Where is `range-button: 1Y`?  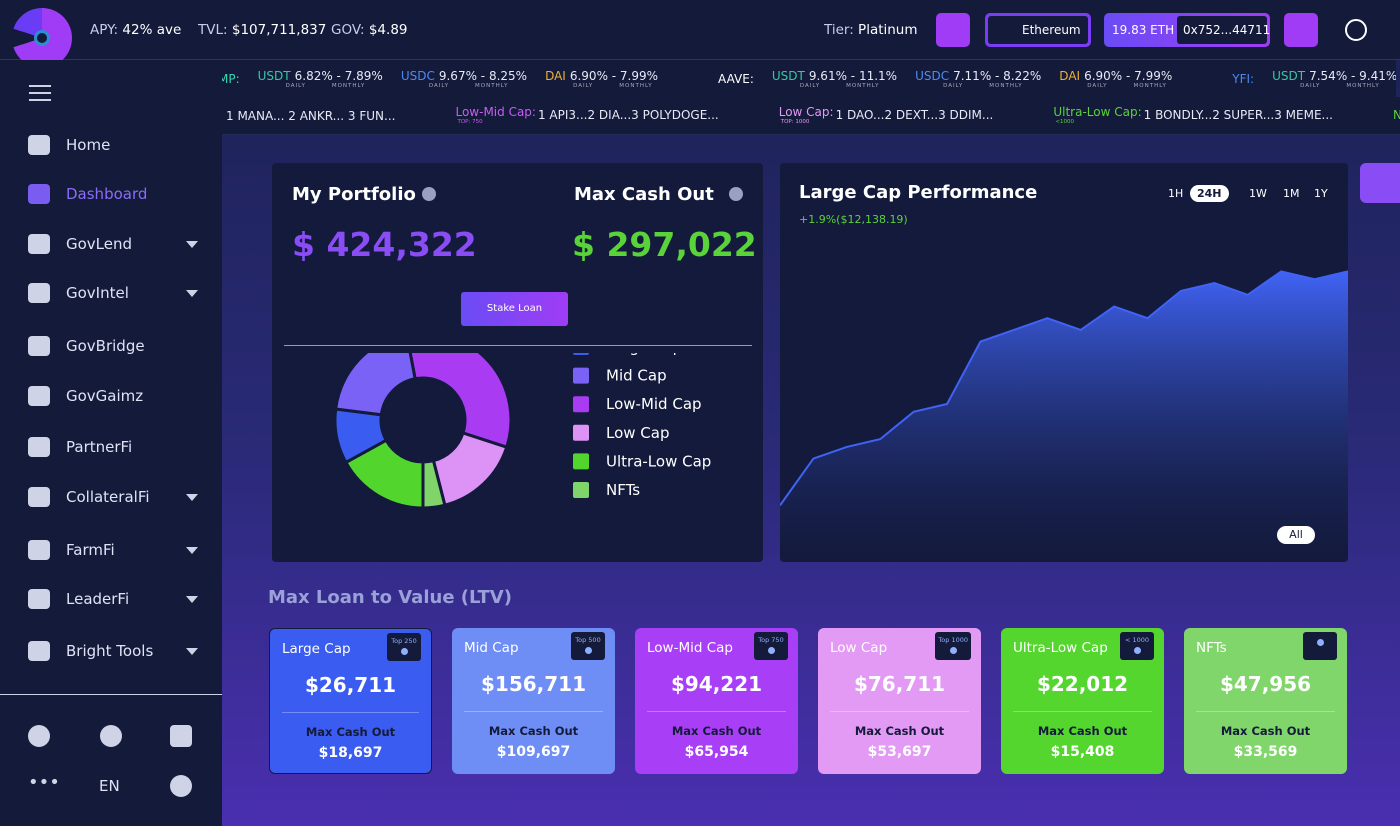
range-button: 1Y is located at coordinates (1321, 193).